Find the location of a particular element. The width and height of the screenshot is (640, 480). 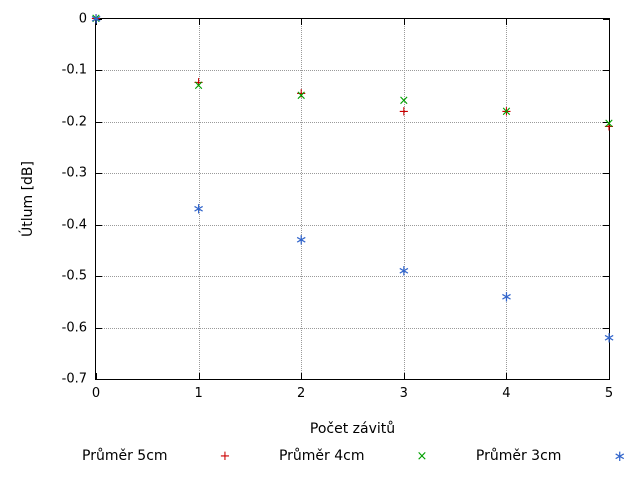

y-tick-label: -0.5 is located at coordinates (74, 276).